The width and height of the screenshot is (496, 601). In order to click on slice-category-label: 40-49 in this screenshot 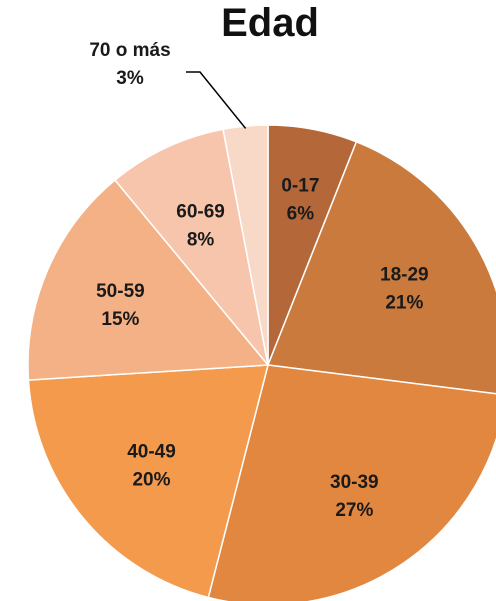, I will do `click(151, 451)`.